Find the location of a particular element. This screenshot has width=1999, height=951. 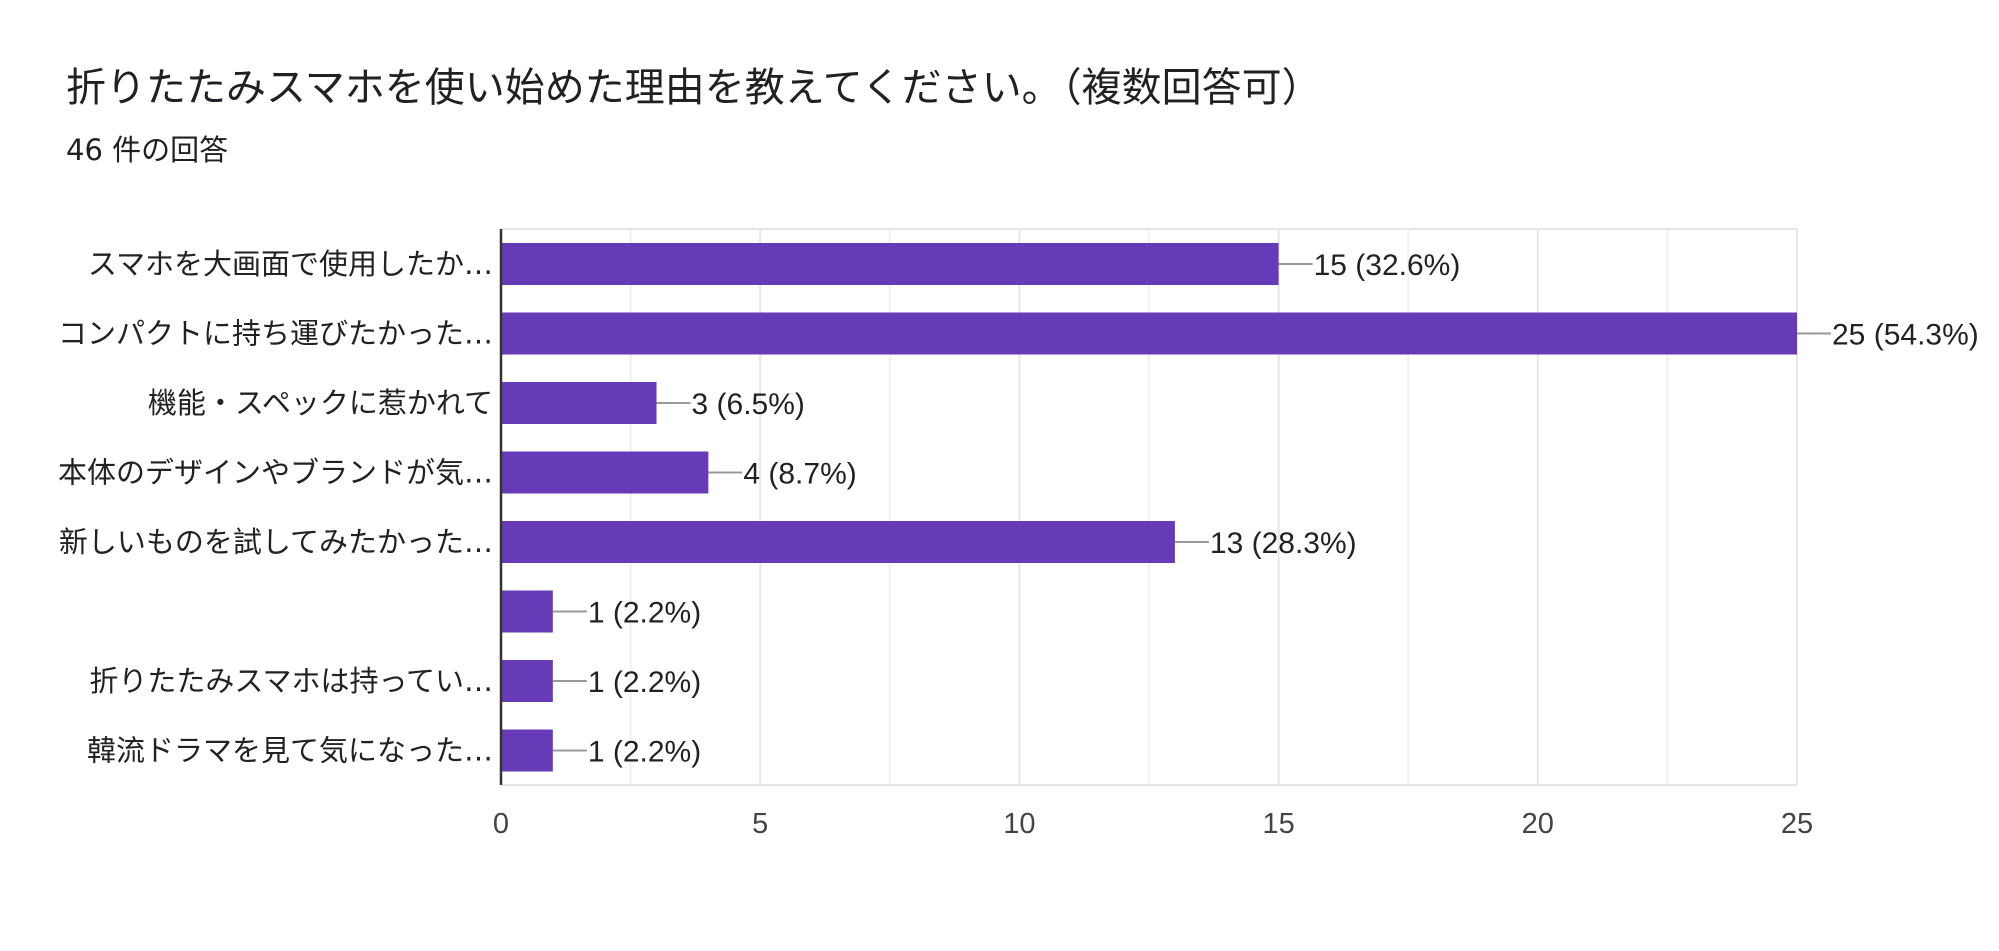

value-label: 13 (28.3%) is located at coordinates (1283, 543).